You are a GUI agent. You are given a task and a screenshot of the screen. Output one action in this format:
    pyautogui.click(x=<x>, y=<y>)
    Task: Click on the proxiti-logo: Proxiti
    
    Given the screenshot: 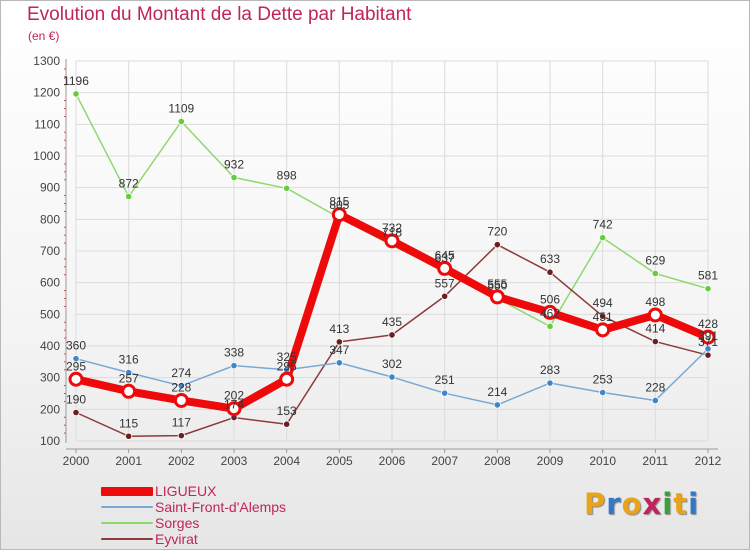 What is the action you would take?
    pyautogui.click(x=641, y=504)
    